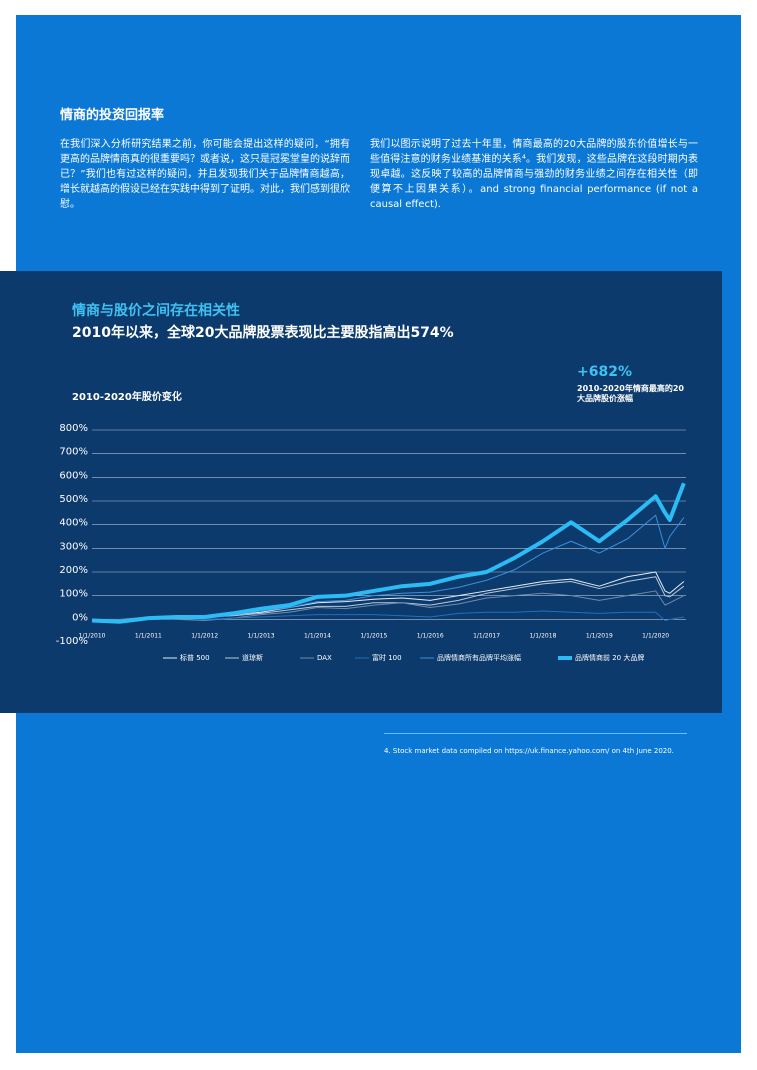 The height and width of the screenshot is (1070, 757). What do you see at coordinates (72, 641) in the screenshot?
I see `y-tick-label: -100%` at bounding box center [72, 641].